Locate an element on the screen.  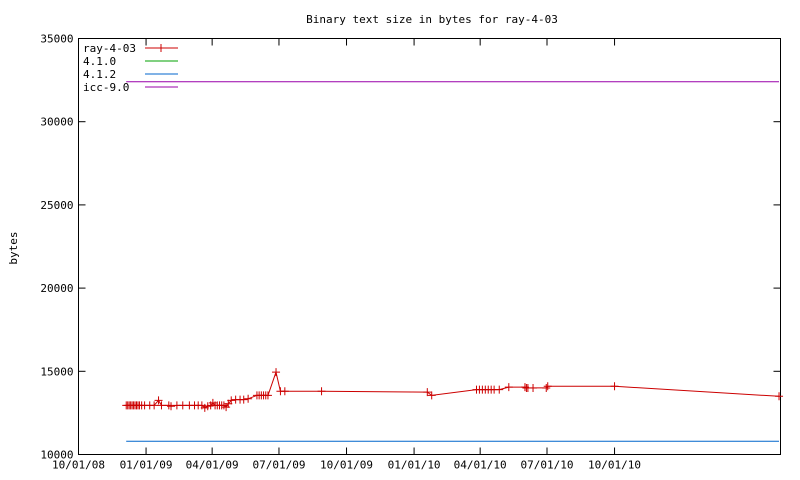
y-axis-label: bytes is located at coordinates (13, 247).